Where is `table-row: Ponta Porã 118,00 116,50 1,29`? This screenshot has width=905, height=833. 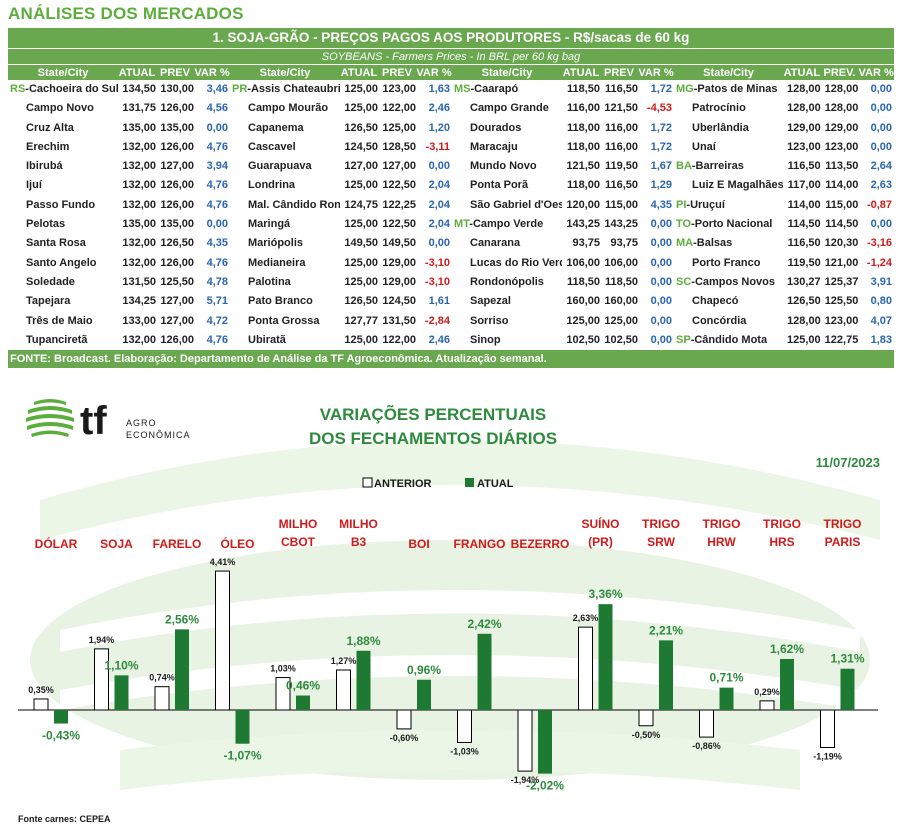 table-row: Ponta Porã 118,00 116,50 1,29 is located at coordinates (563, 185).